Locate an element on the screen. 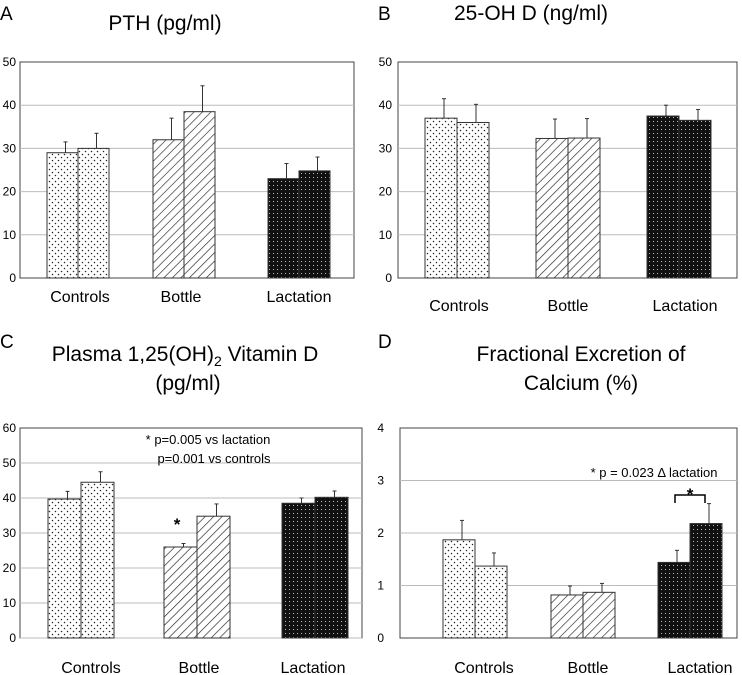  panel-c-title-line2: (pg/ml) is located at coordinates (187, 383).